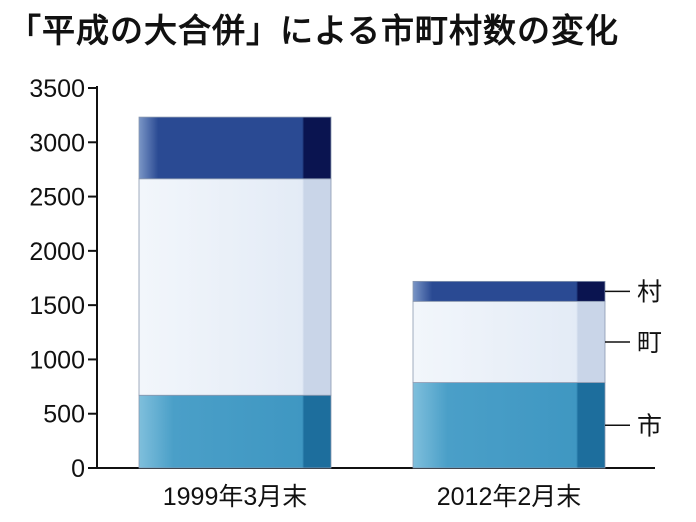 The image size is (696, 522). What do you see at coordinates (57, 360) in the screenshot?
I see `y-tick-label: 1000` at bounding box center [57, 360].